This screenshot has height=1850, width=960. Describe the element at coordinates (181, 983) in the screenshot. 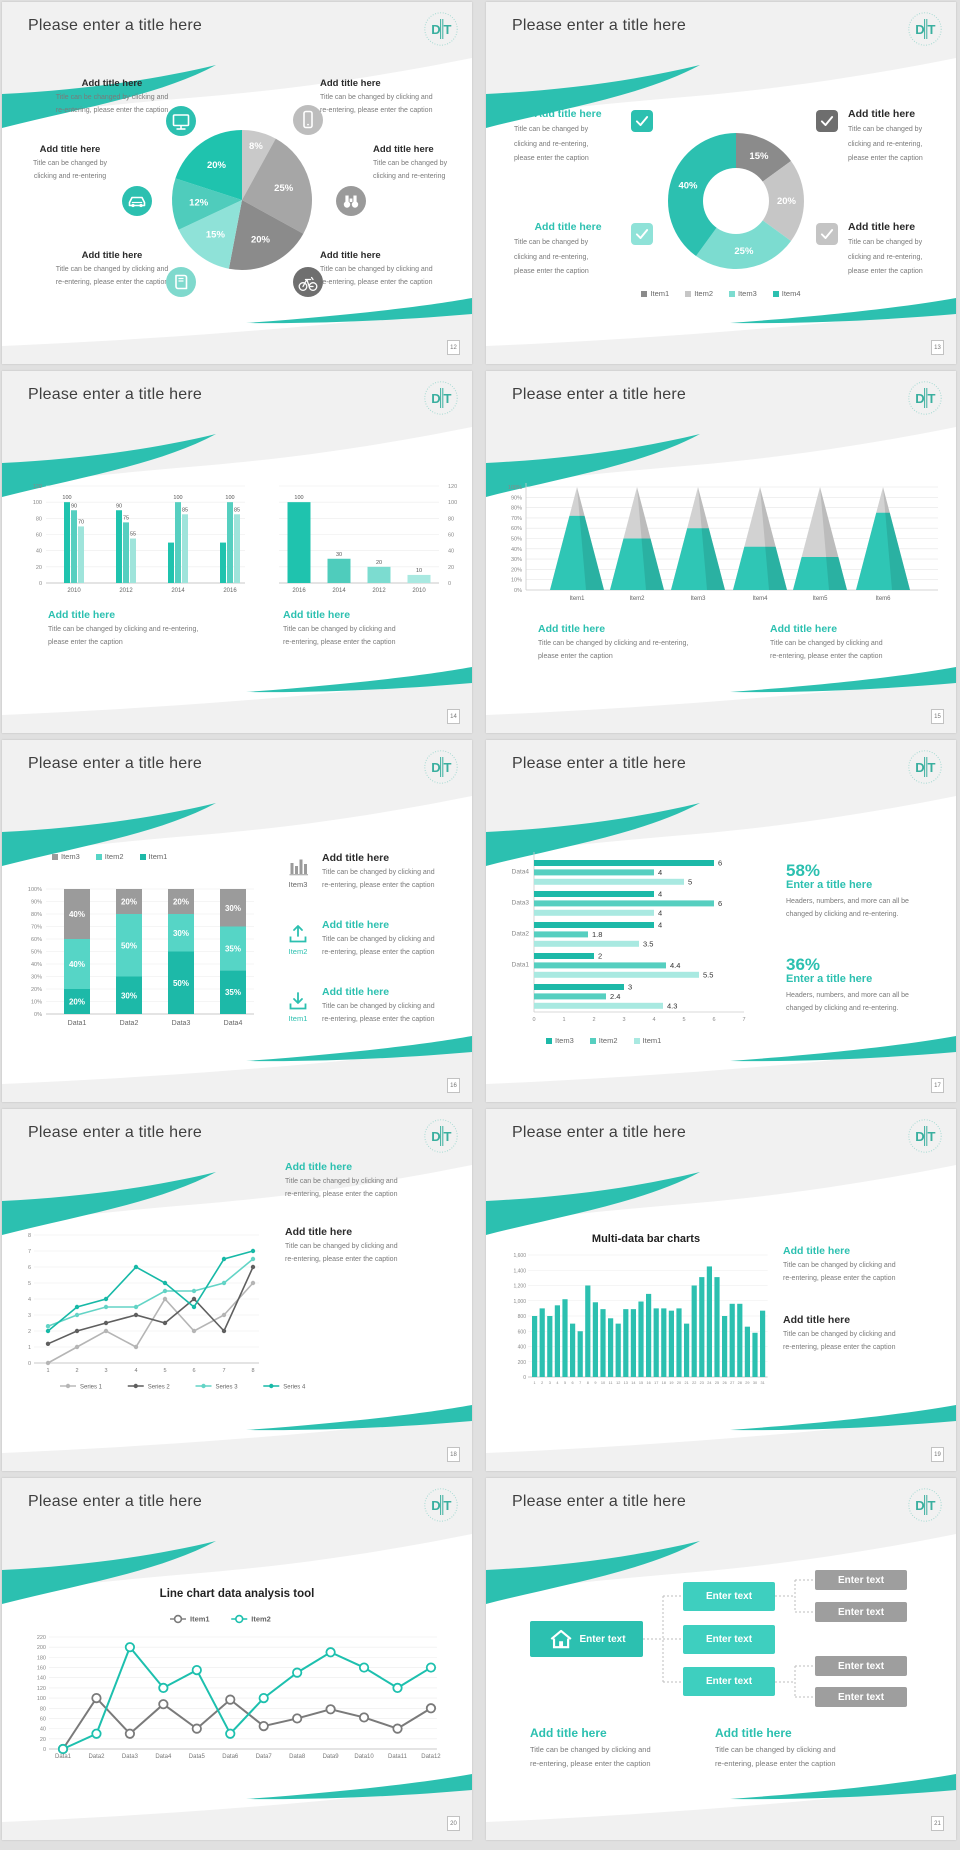

I see `svg-text: 50%` at that location.